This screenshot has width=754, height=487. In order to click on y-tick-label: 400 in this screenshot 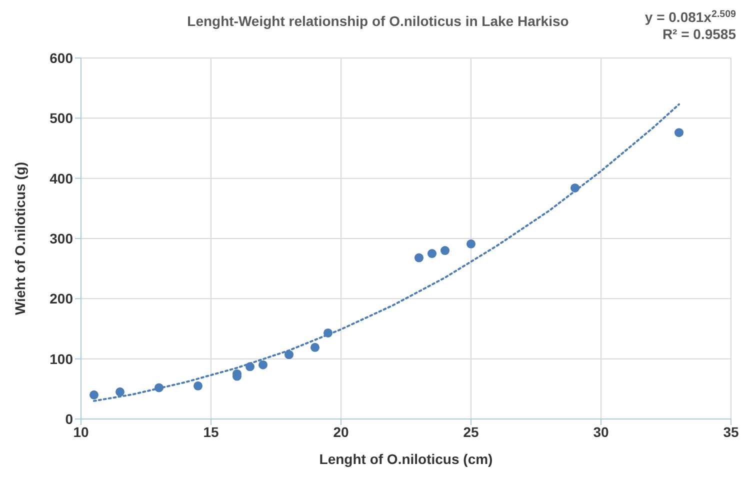, I will do `click(62, 178)`.